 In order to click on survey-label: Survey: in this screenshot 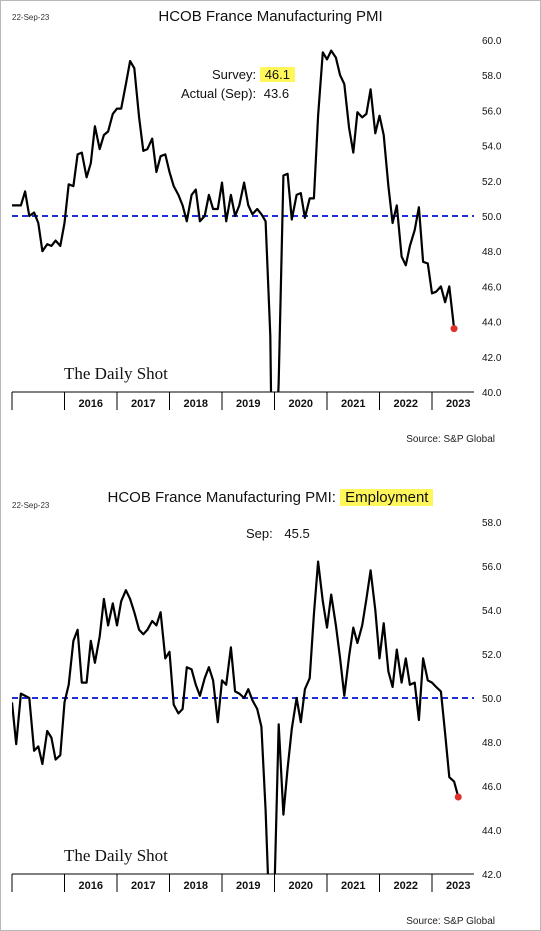, I will do `click(234, 74)`.